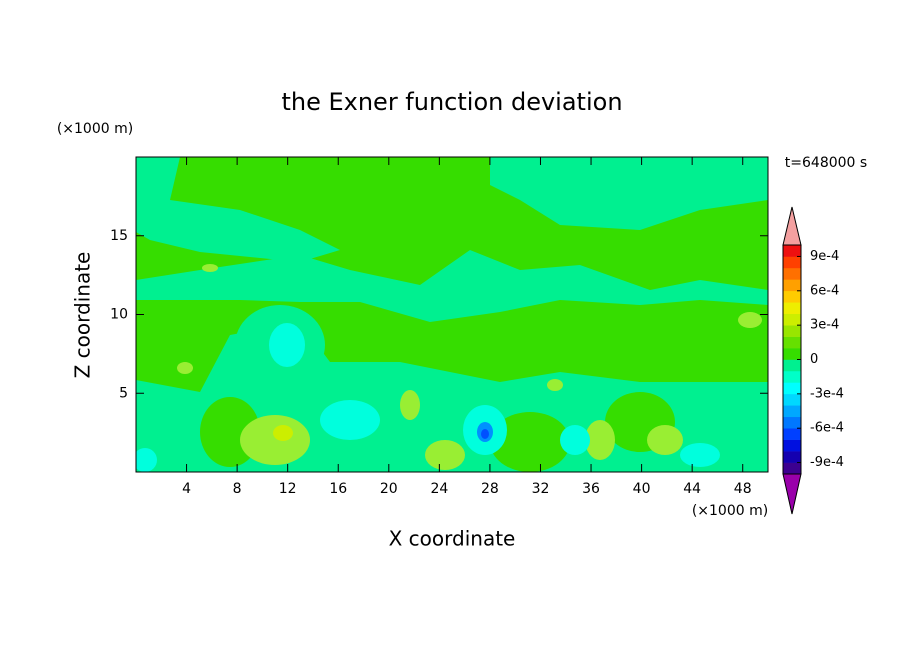  Describe the element at coordinates (123, 393) in the screenshot. I see `y-tick-label: 5` at that location.